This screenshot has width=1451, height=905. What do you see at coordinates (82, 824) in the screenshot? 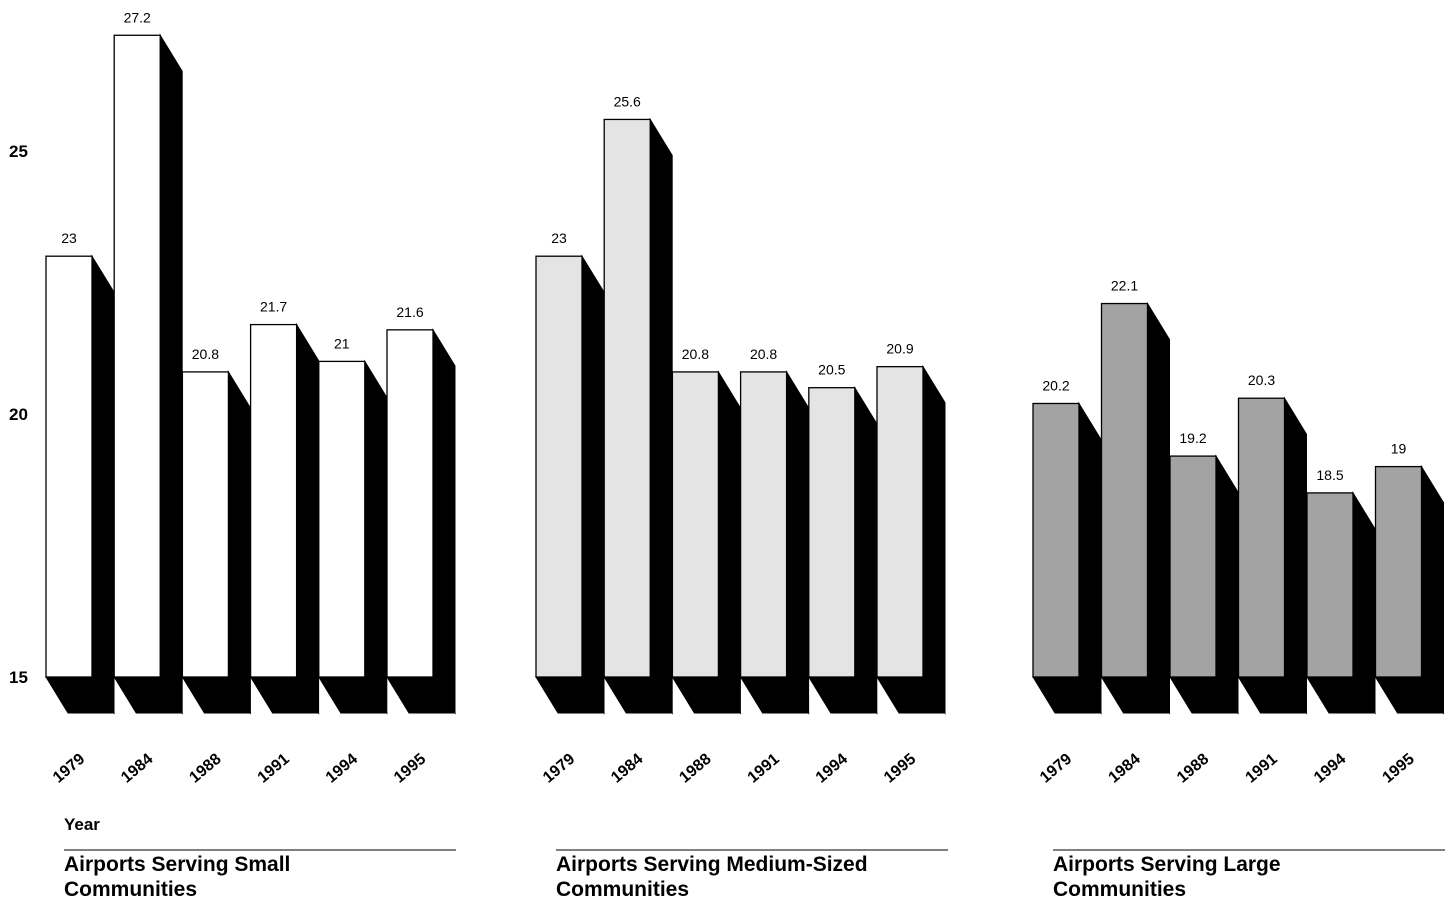
I see `x-axis-label: Year` at bounding box center [82, 824].